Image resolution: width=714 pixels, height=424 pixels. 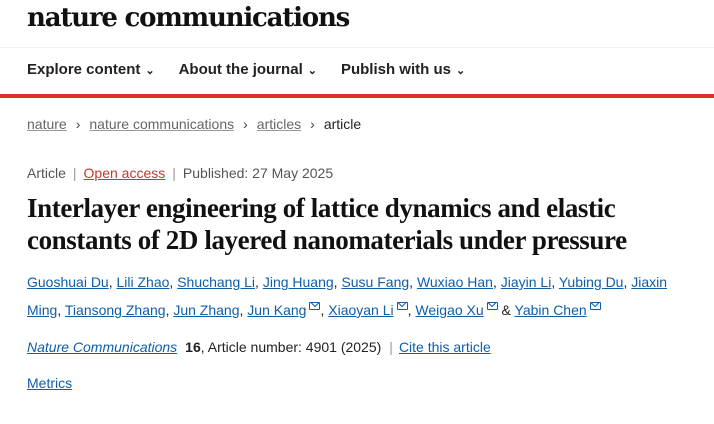 I want to click on journal-link: Nature Communications, so click(x=102, y=347).